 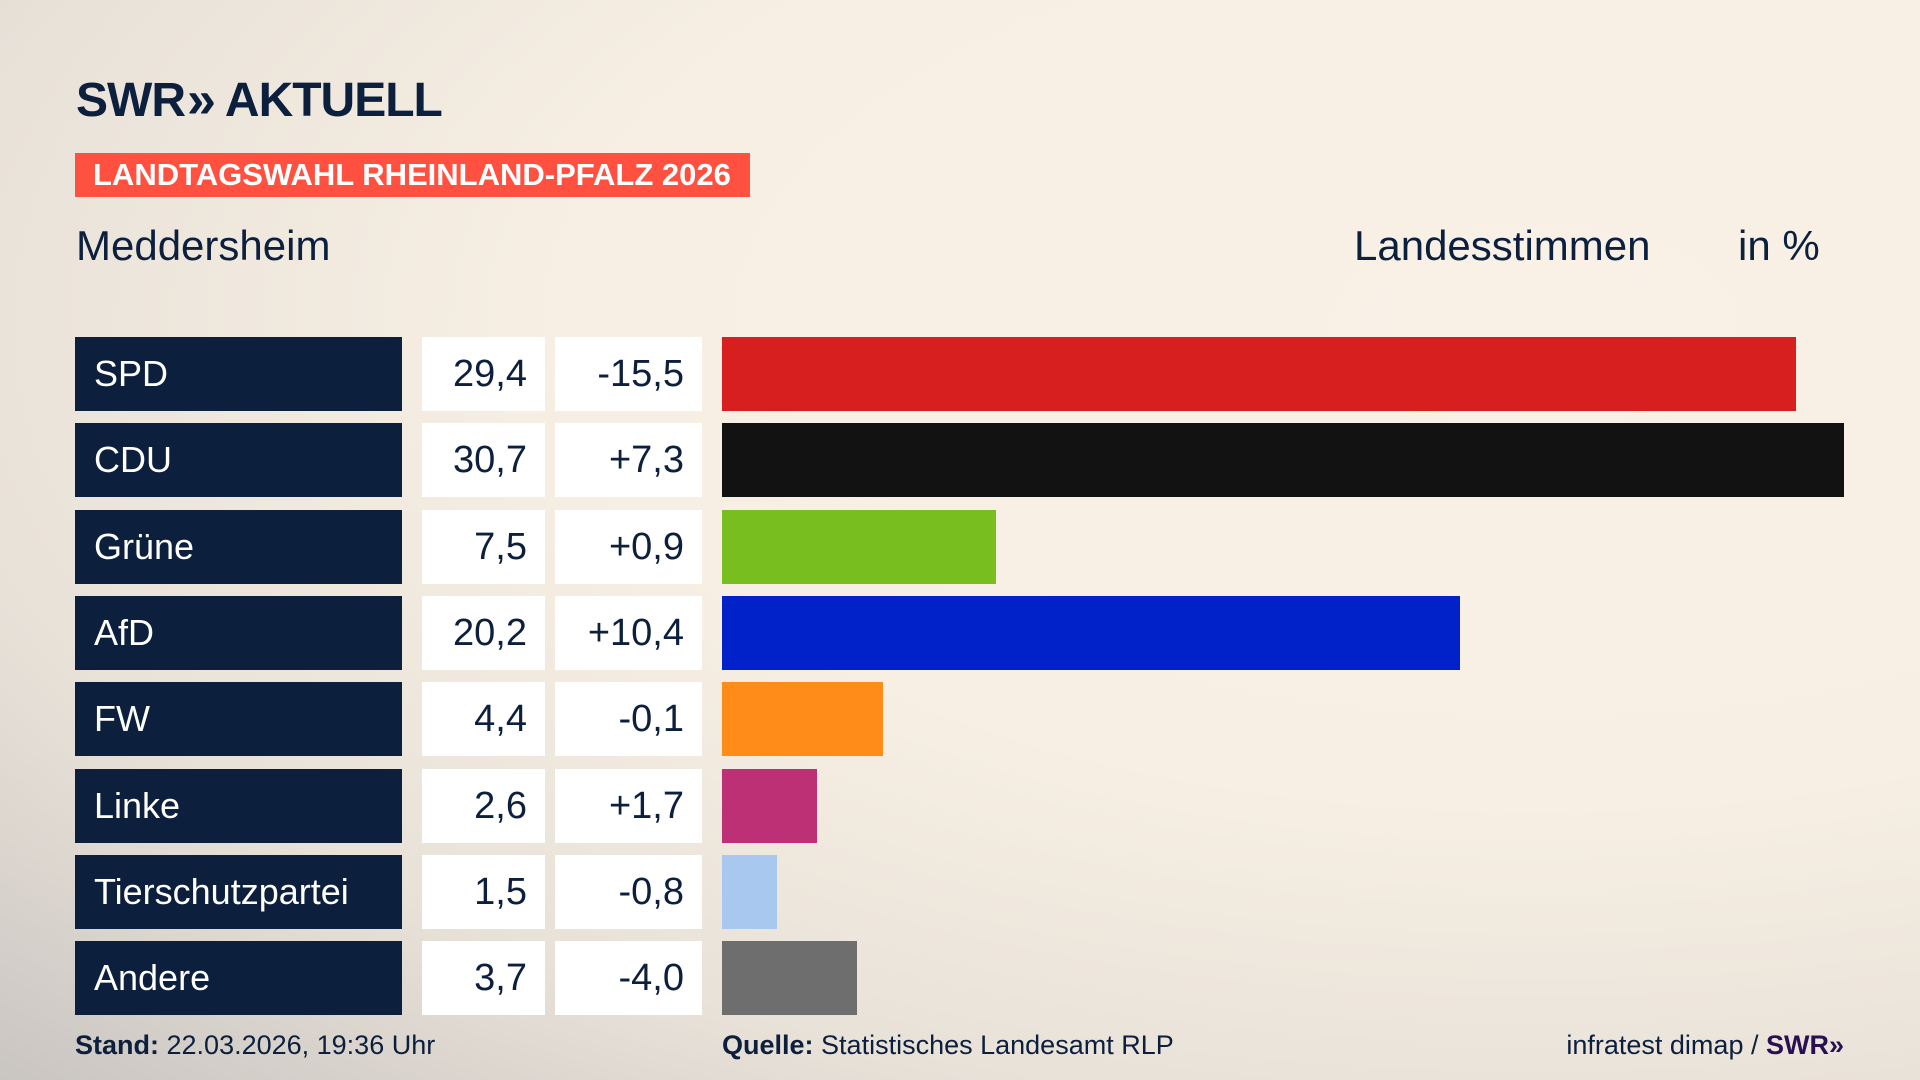 What do you see at coordinates (960, 805) in the screenshot?
I see `party-row: Linke 2,6 +1,7` at bounding box center [960, 805].